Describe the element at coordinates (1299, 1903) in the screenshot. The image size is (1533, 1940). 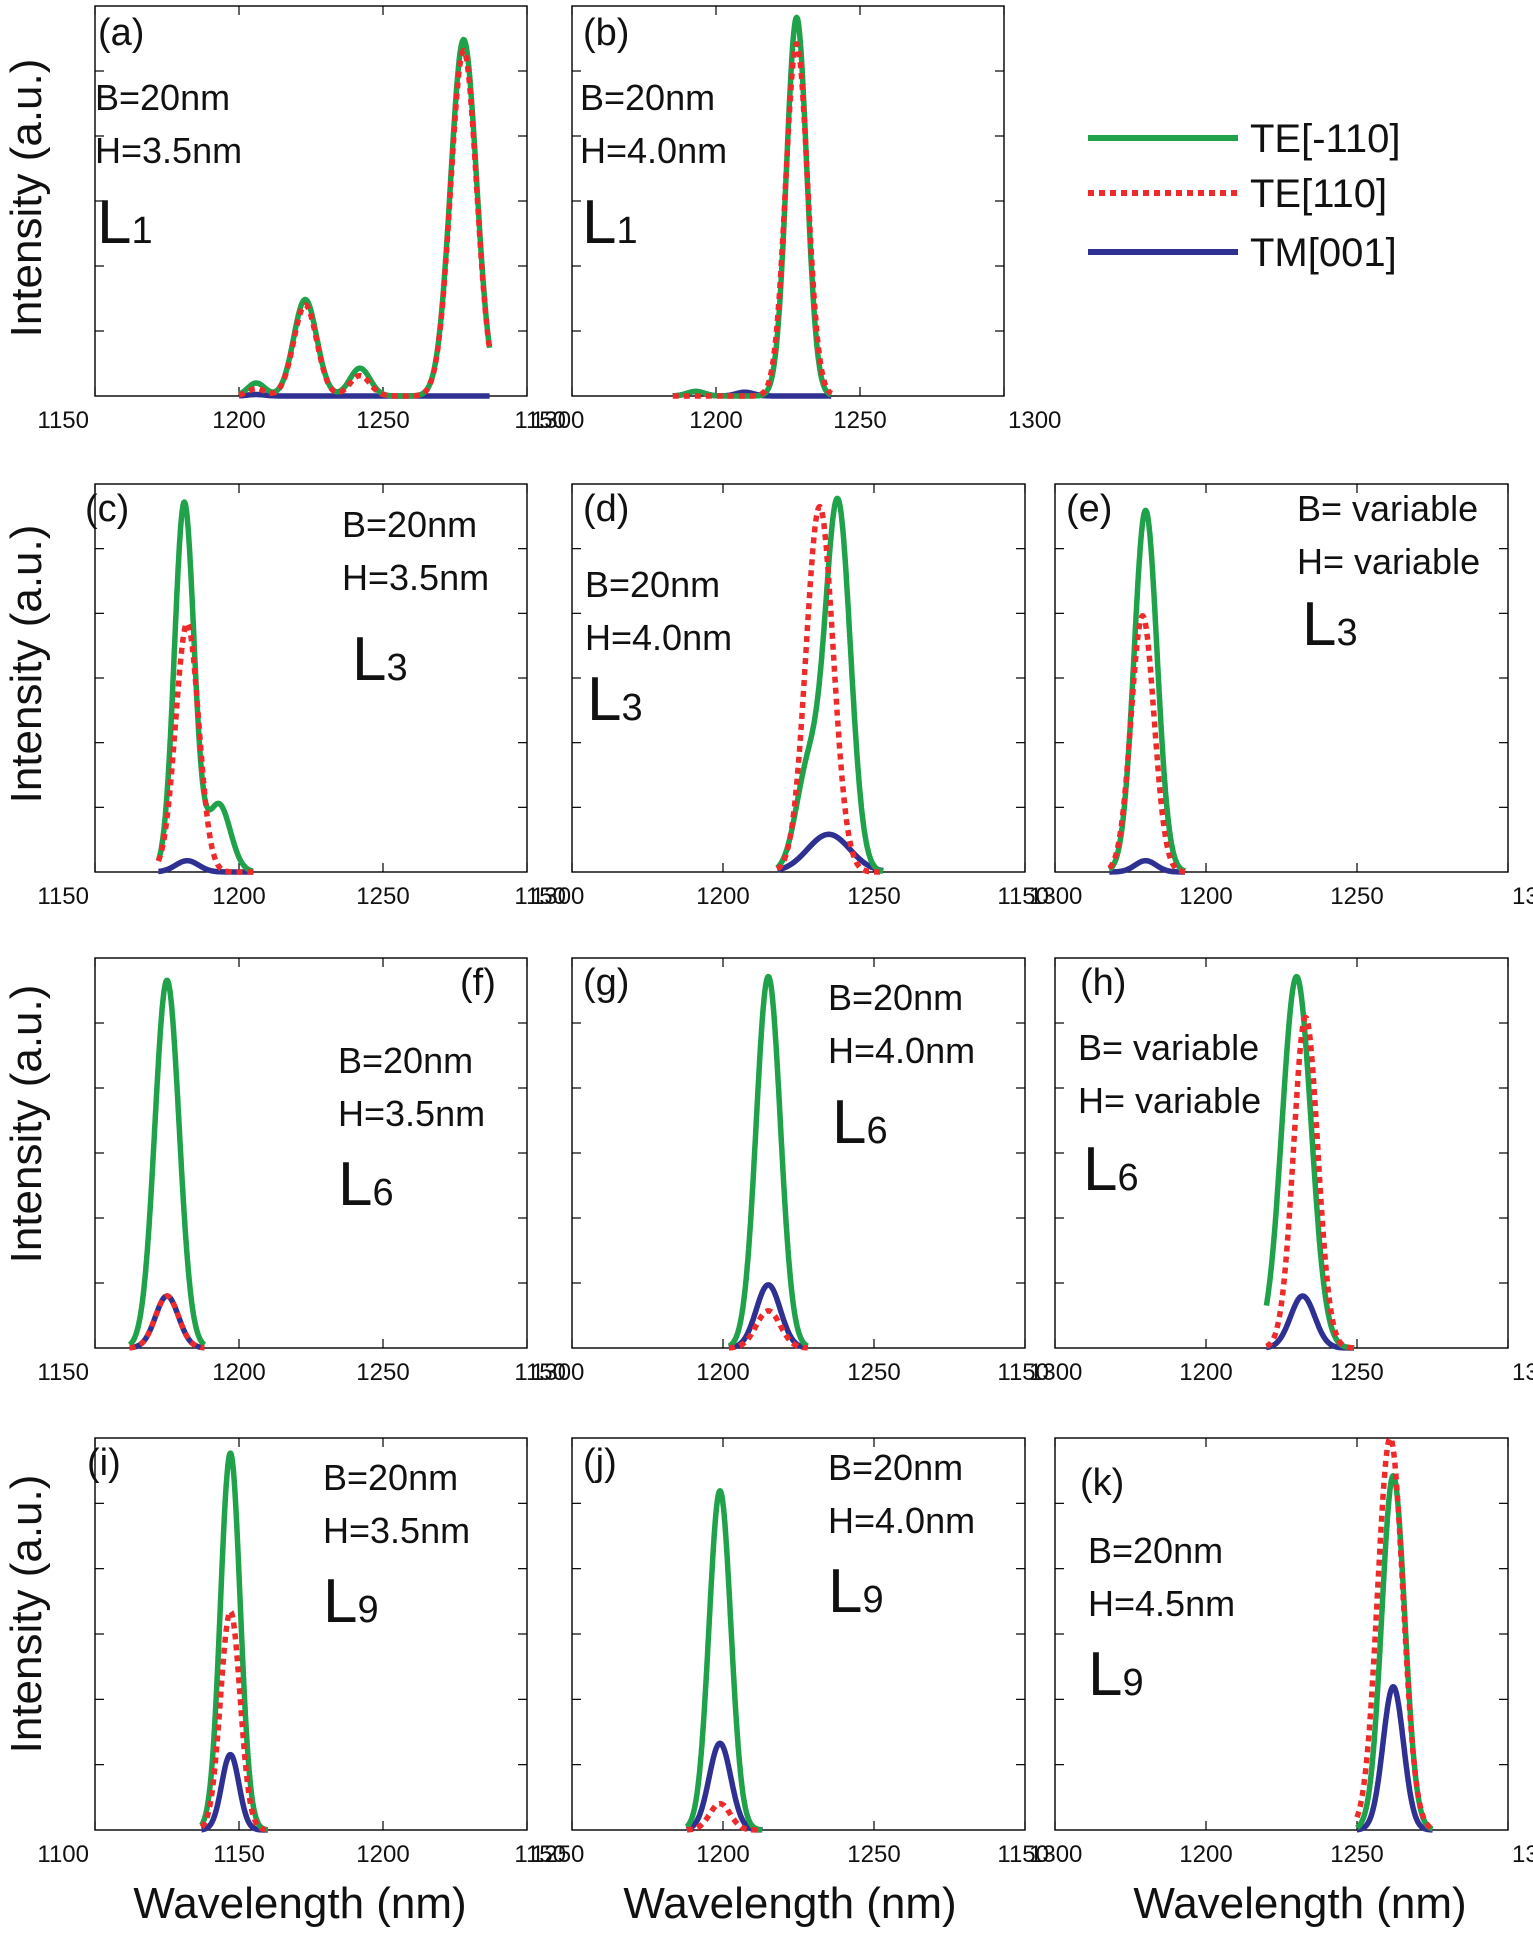
I see `x-axis-label-col3: Wavelength (nm)` at that location.